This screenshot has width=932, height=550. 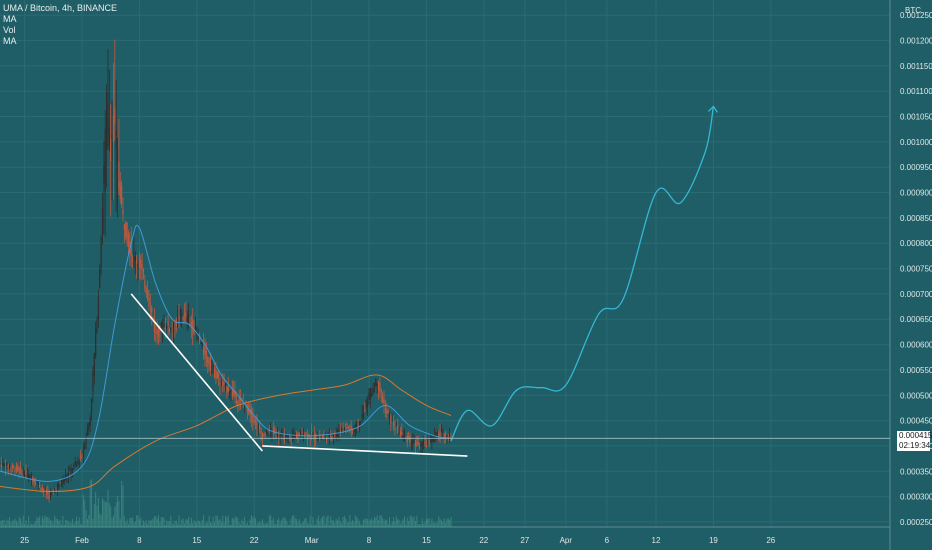 I want to click on y-tick-label: 0.000350, so click(x=916, y=471).